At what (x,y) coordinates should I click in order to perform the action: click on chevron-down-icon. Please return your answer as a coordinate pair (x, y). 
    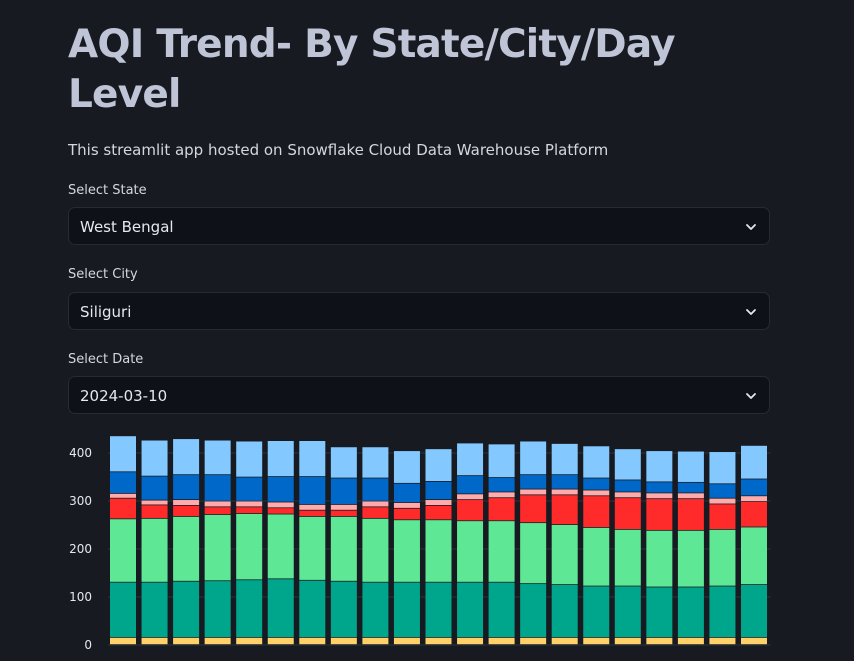
    Looking at the image, I should click on (751, 312).